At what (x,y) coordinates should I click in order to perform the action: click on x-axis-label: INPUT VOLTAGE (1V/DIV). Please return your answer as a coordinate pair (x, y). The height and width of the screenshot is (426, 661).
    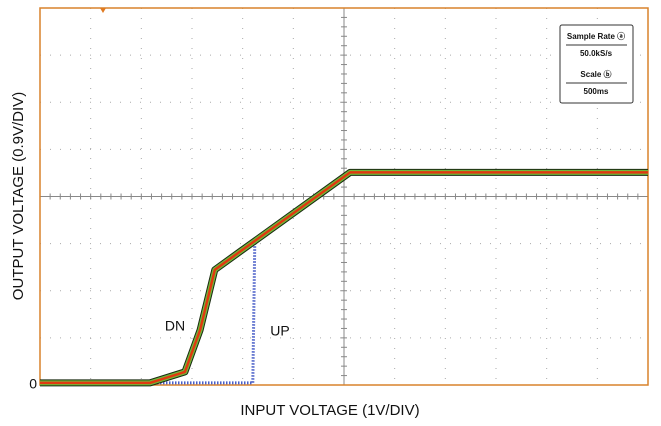
    Looking at the image, I should click on (329, 410).